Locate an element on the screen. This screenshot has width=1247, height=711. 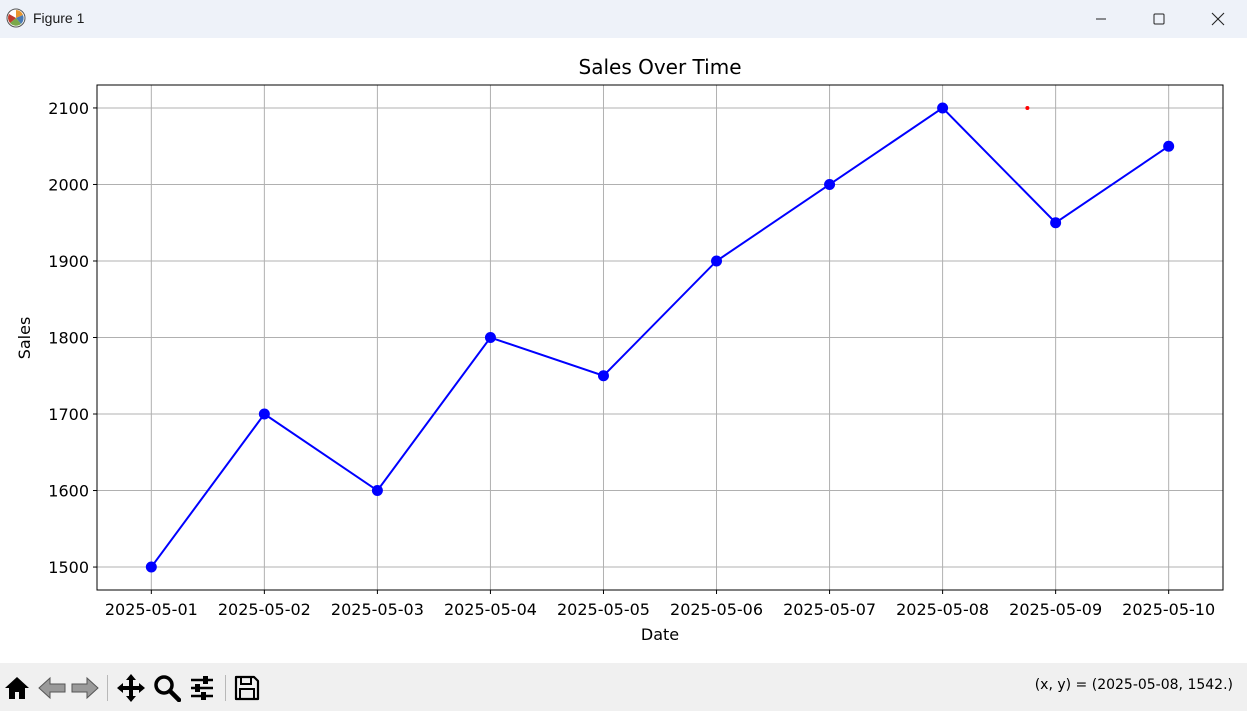
configure-subplots-button is located at coordinates (202, 688).